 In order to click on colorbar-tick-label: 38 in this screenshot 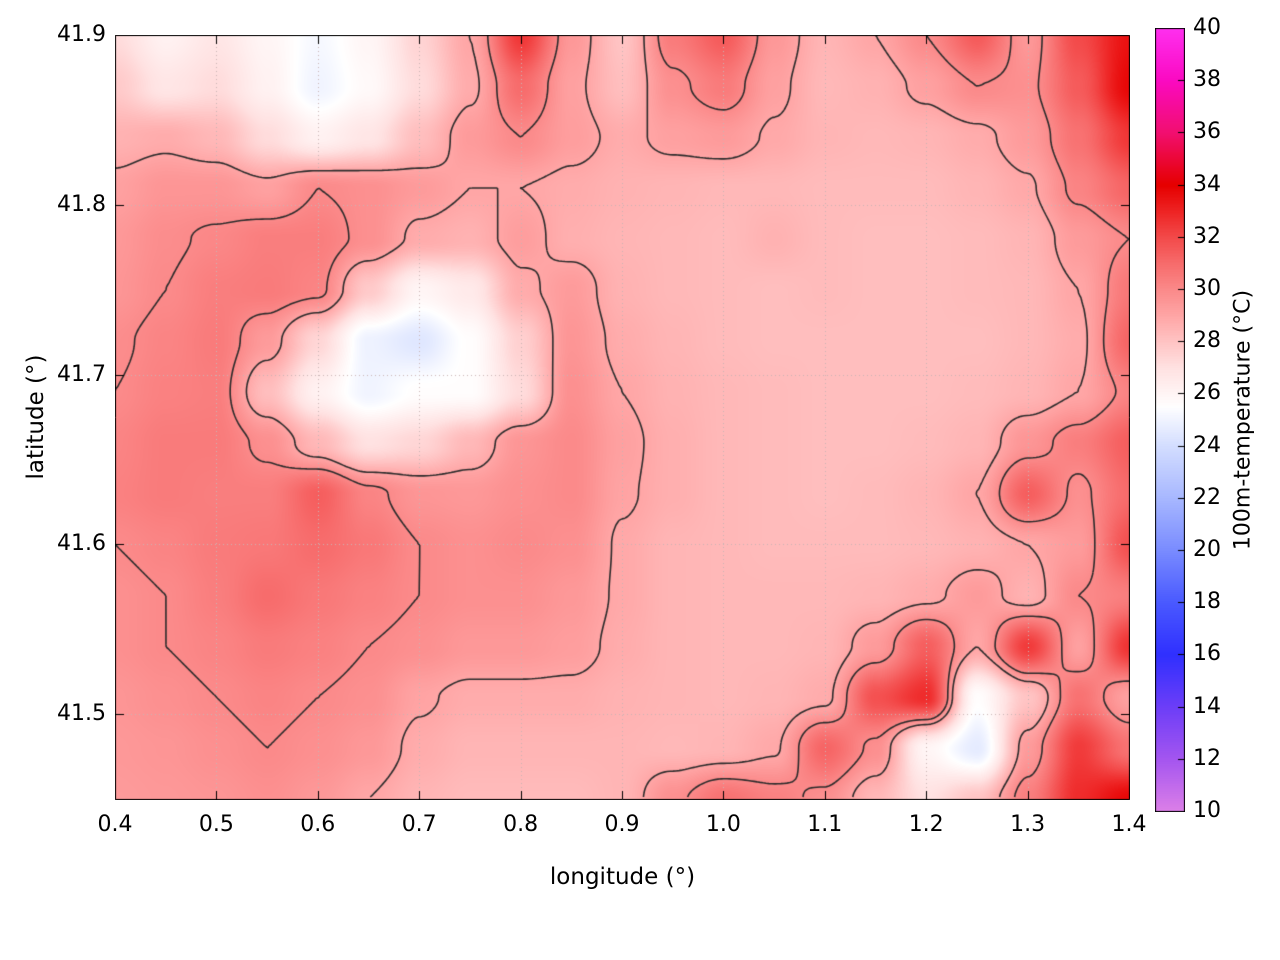, I will do `click(1207, 80)`.